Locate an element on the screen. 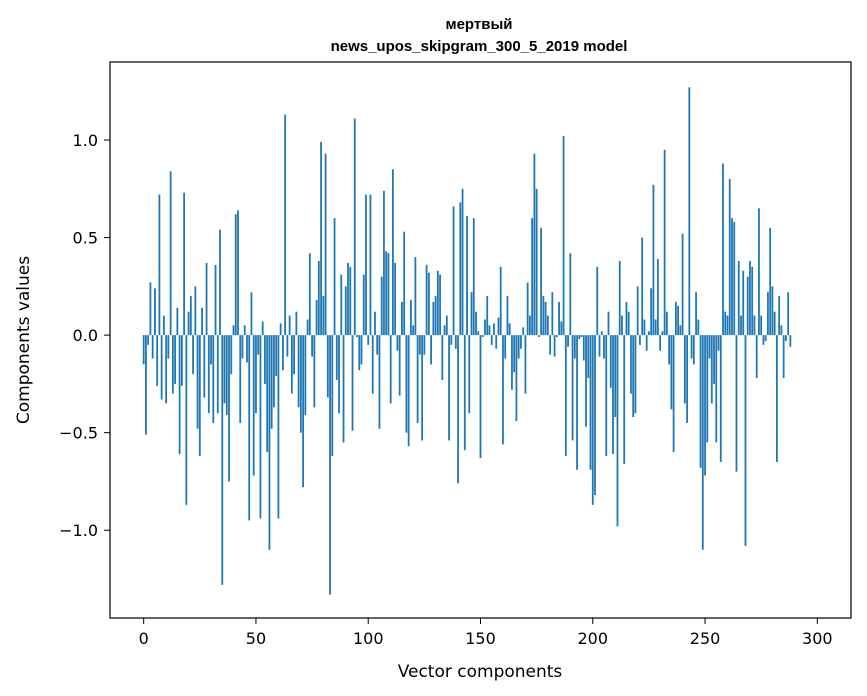 The image size is (867, 696). x-tick-label: 100 is located at coordinates (368, 638).